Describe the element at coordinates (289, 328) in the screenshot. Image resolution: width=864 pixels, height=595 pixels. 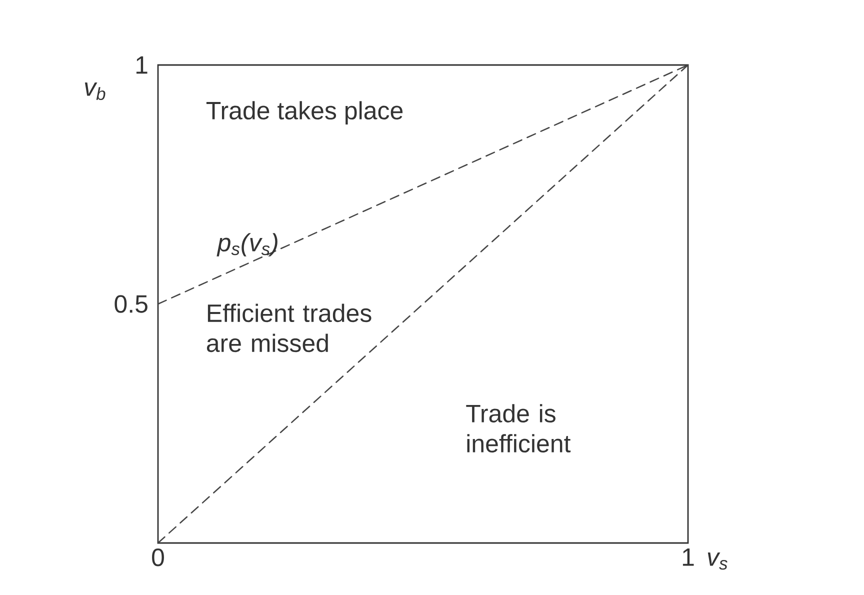
I see `annotation: Efficient trades are missed` at that location.